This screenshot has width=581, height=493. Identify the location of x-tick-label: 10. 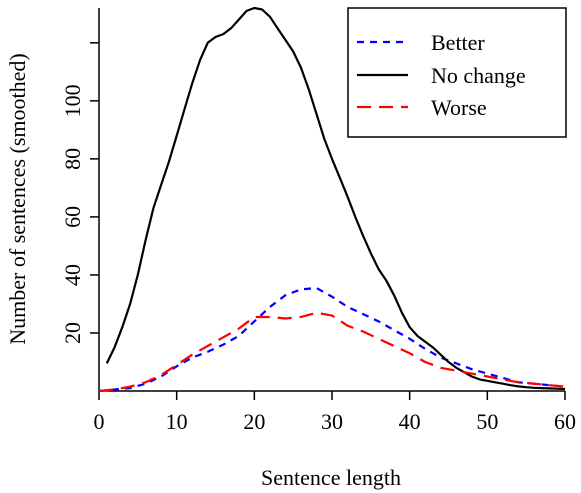
(177, 421).